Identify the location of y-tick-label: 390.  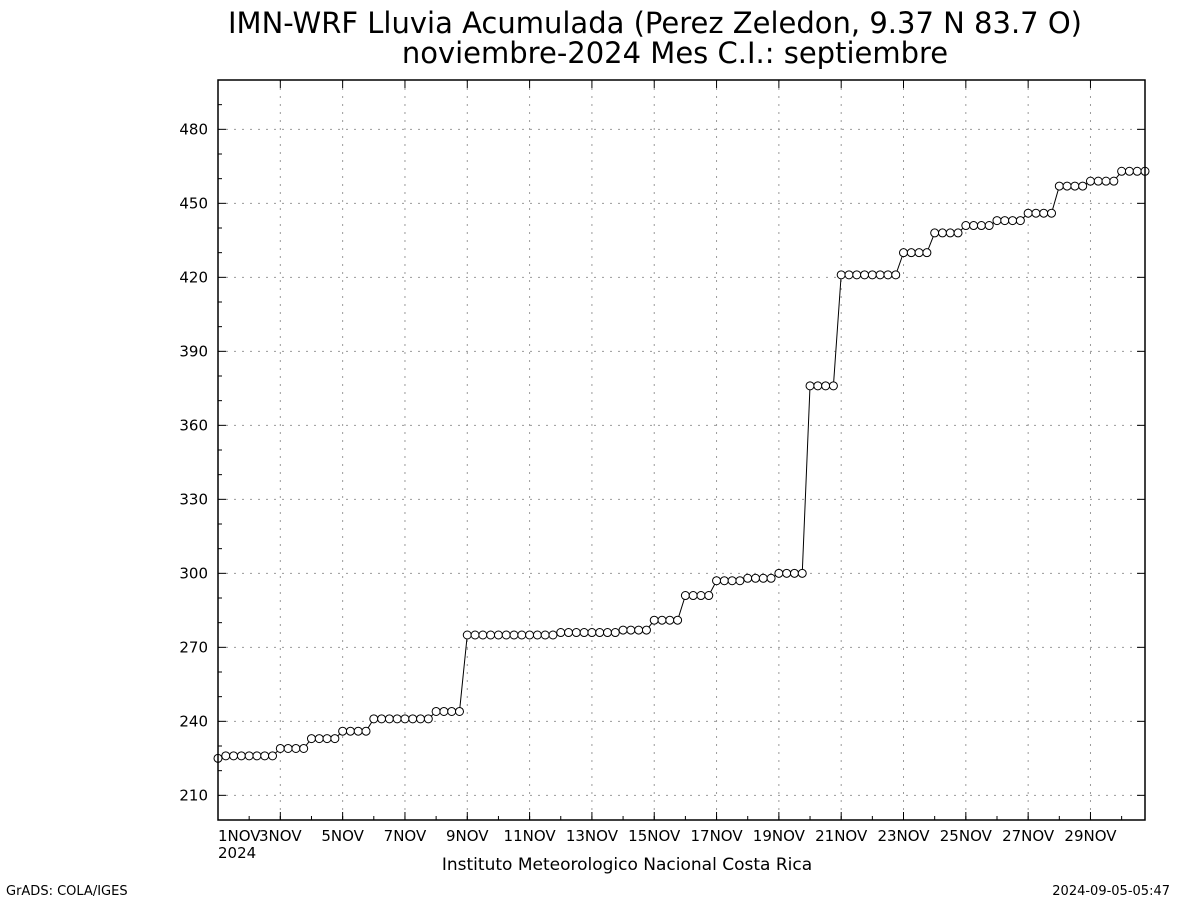
(193, 351).